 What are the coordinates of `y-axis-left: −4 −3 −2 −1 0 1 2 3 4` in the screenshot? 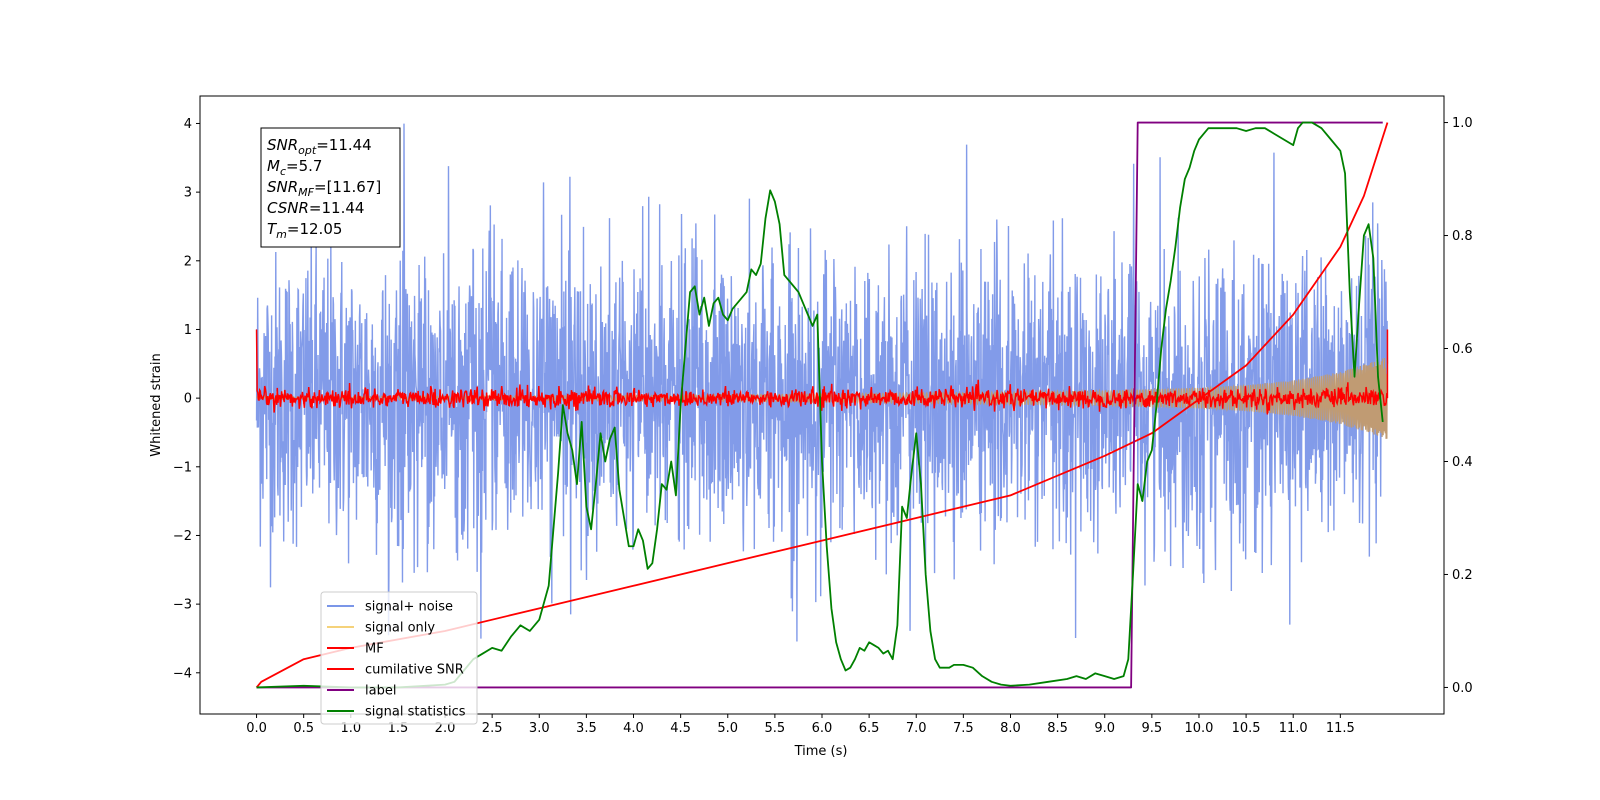 It's located at (186, 399).